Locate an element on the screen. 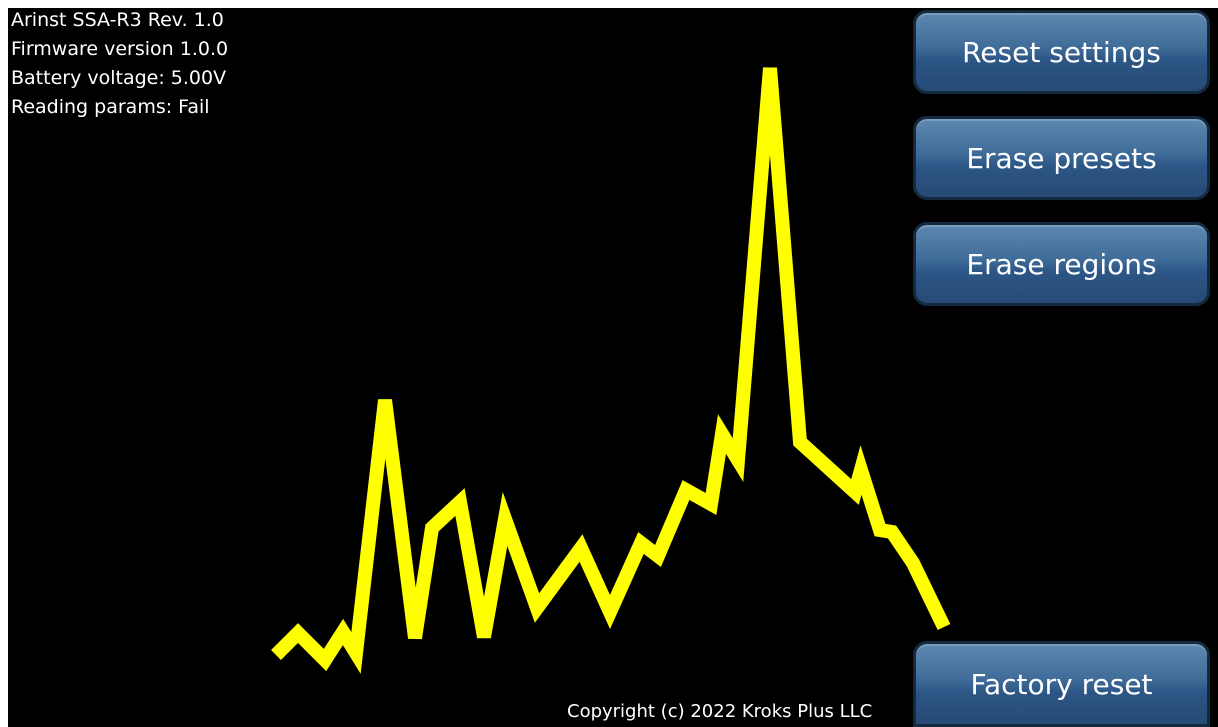 This screenshot has height=727, width=1218. erase-presets-button: Erase presets is located at coordinates (1061, 158).